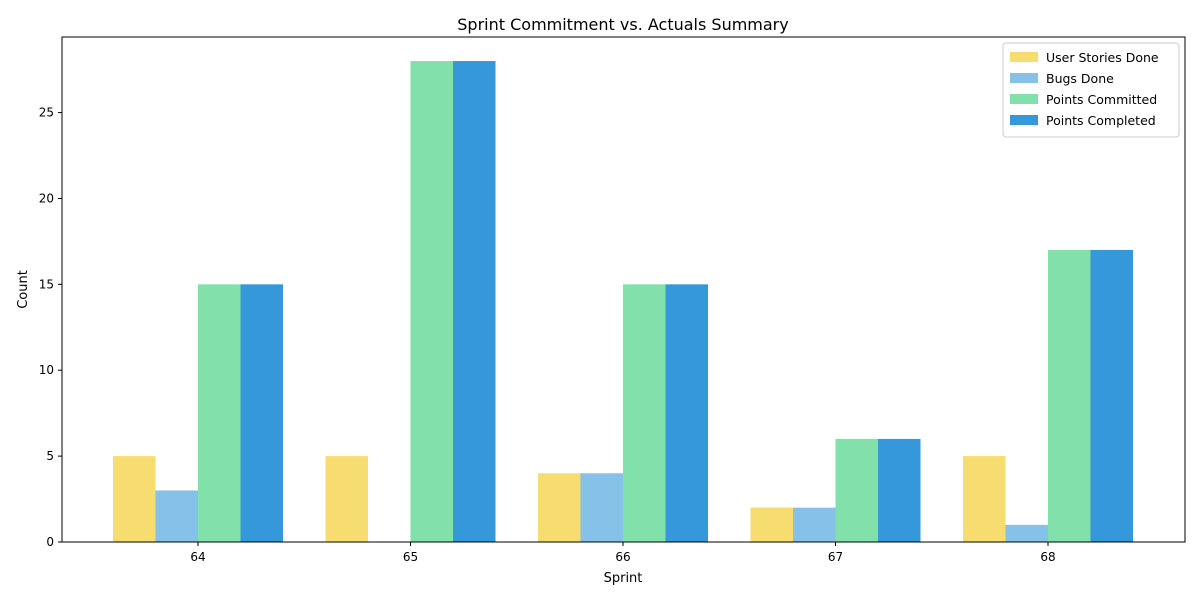 The width and height of the screenshot is (1200, 604). What do you see at coordinates (1102, 57) in the screenshot?
I see `legend-label: User Stories Done` at bounding box center [1102, 57].